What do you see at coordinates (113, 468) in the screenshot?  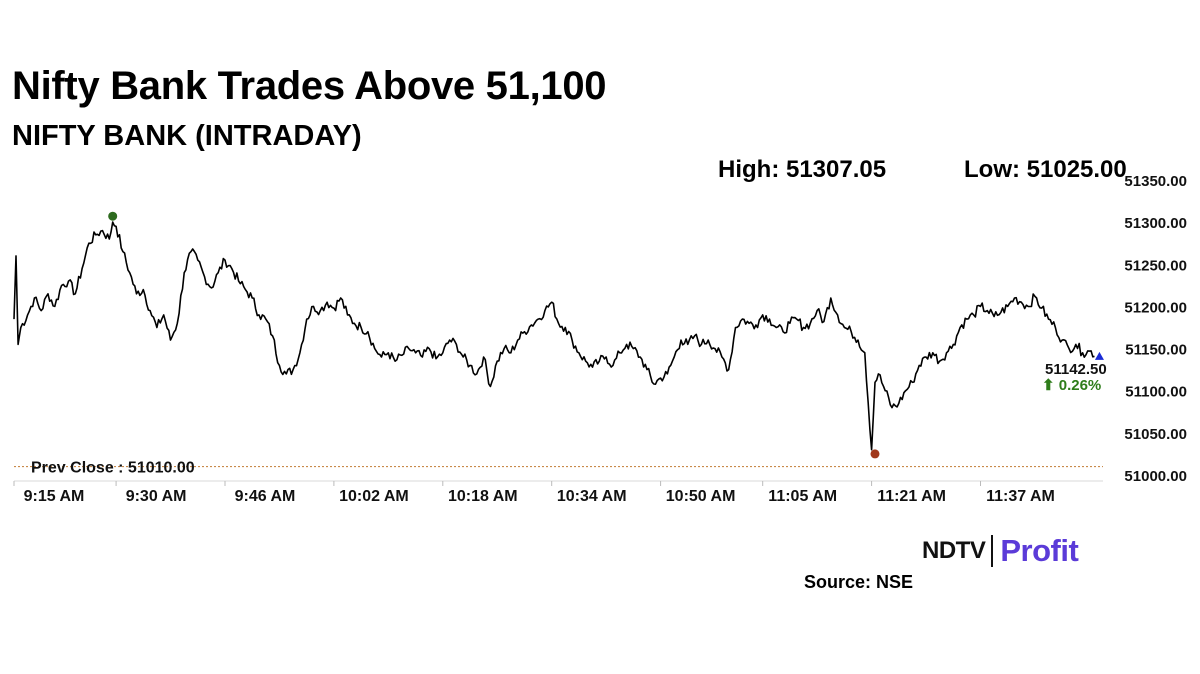 I see `prev-close-label: Prev Close : 51010.00` at bounding box center [113, 468].